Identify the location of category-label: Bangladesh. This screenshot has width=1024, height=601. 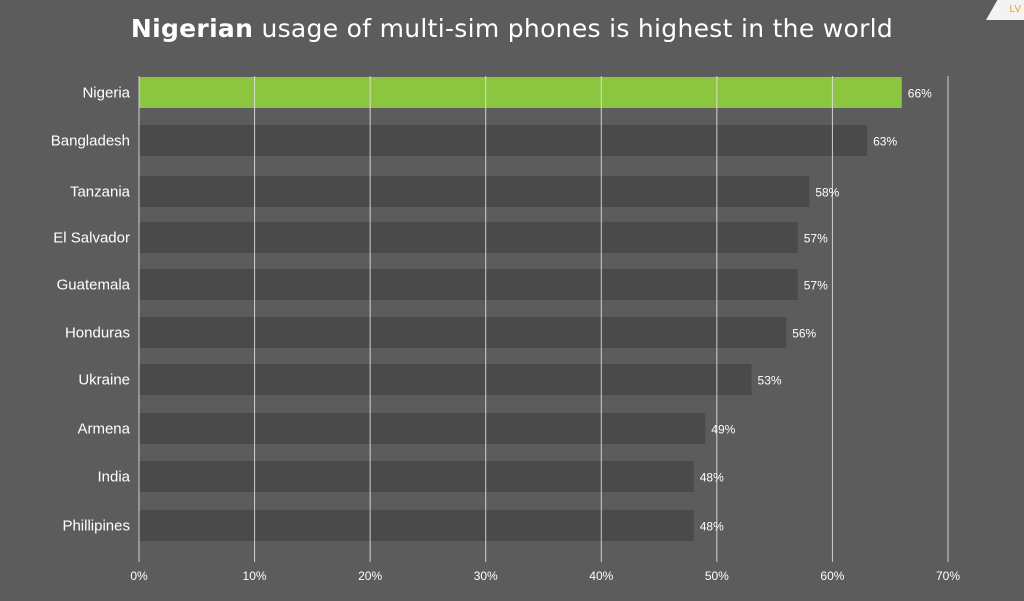
(90, 141).